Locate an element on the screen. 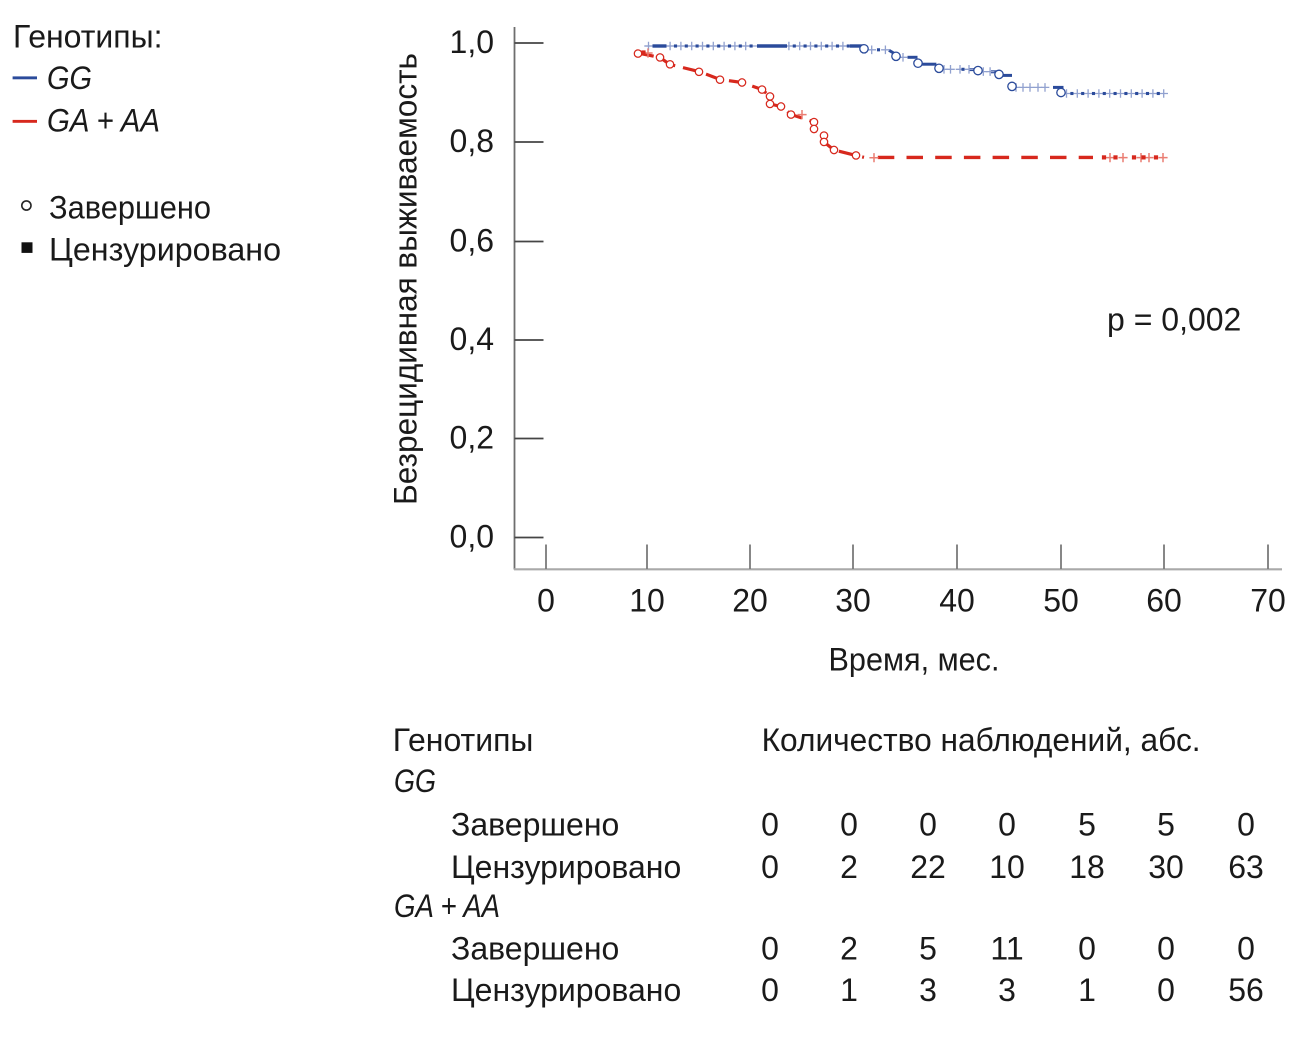 The image size is (1307, 1040). svg-text: Генотипы: is located at coordinates (88, 37).